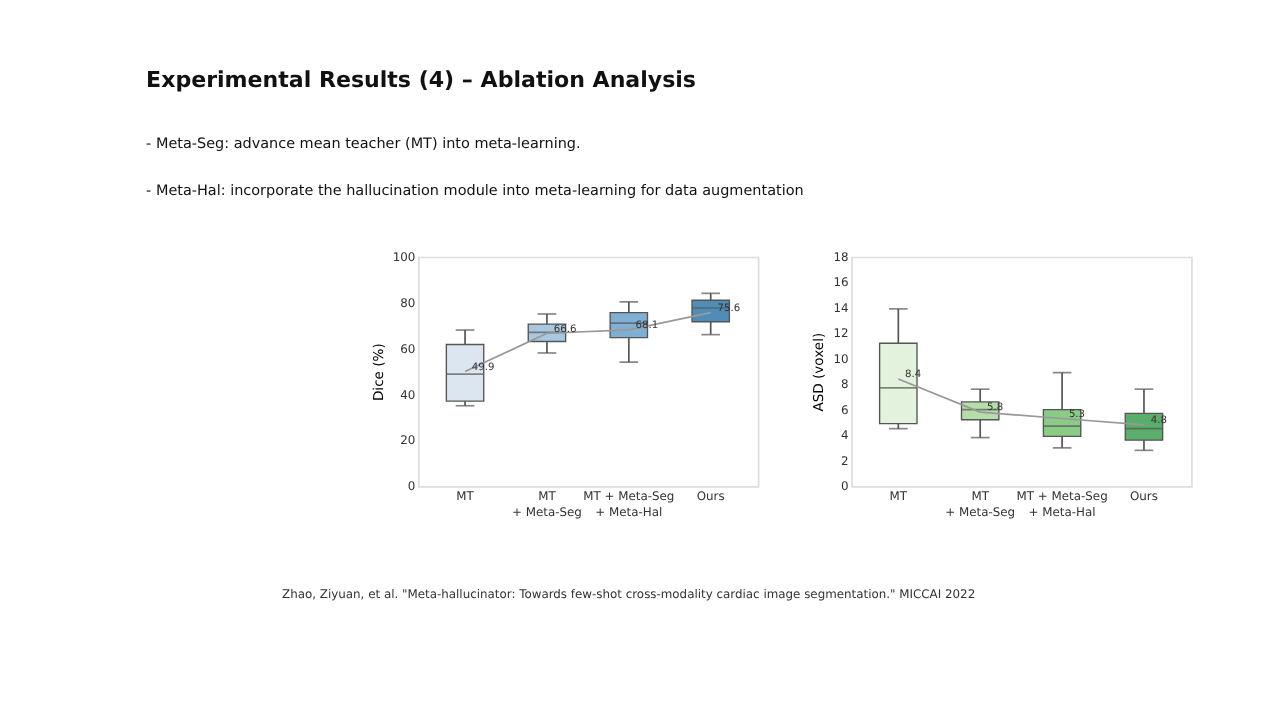 The image size is (1276, 718). I want to click on chart-title: Experimental Results (4) – Ablation Analysis, so click(421, 79).